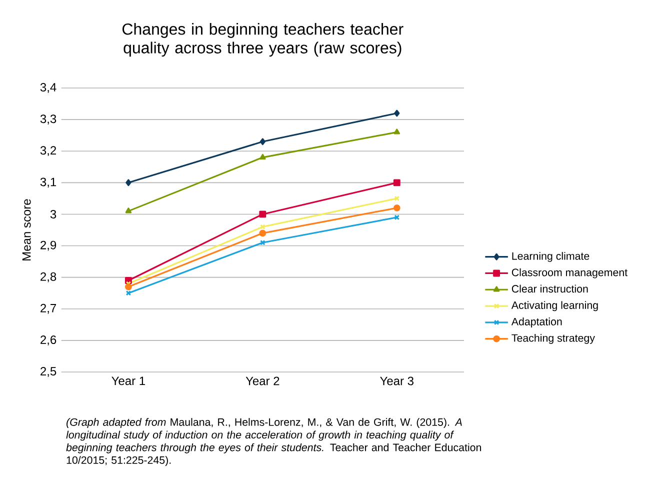  I want to click on legend-label: Teaching strategy, so click(553, 339).